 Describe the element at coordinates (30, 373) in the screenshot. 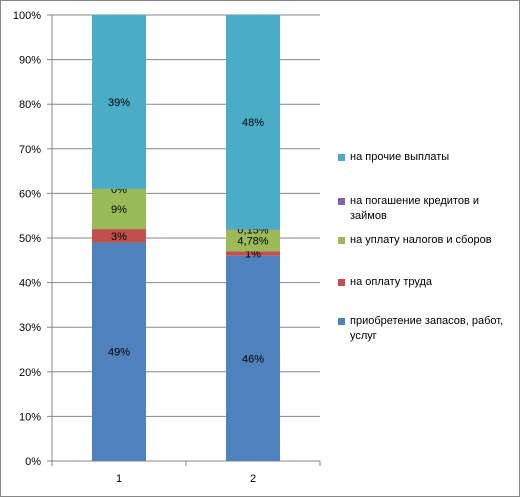

I see `y-tick-label: 20%` at that location.